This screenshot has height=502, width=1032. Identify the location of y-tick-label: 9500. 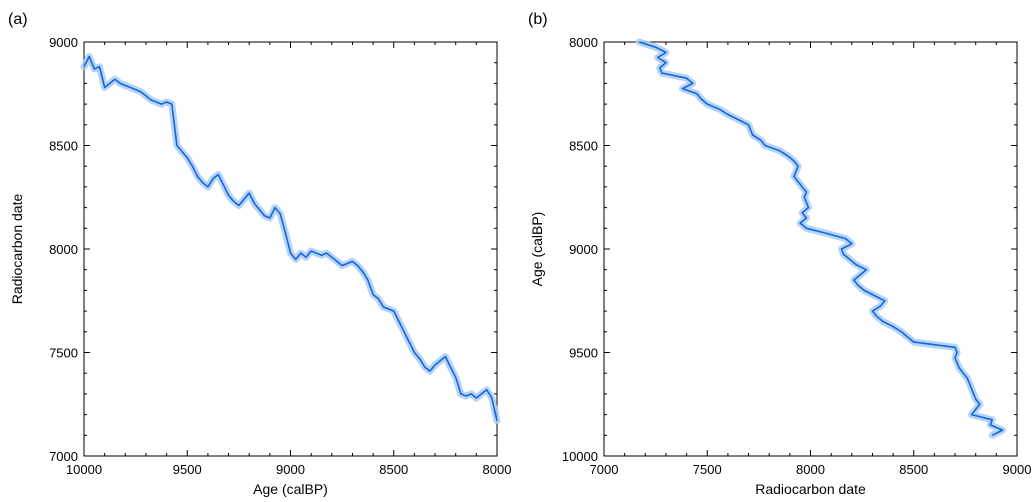
(583, 353).